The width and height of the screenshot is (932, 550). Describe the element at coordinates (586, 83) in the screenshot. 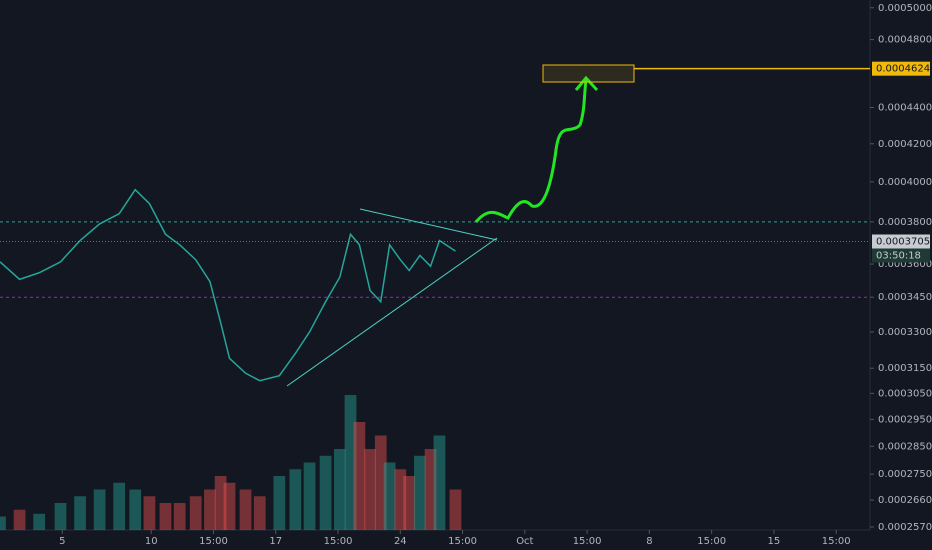

I see `arrow-head` at that location.